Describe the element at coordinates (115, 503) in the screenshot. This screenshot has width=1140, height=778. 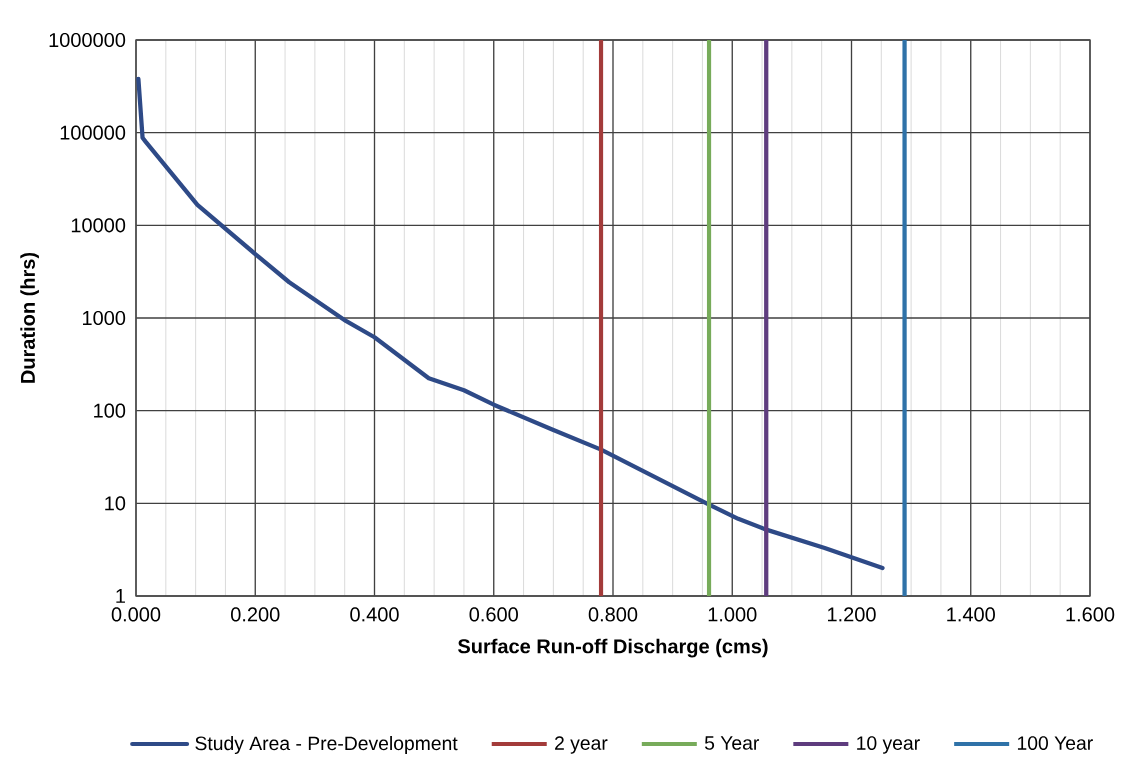
I see `y-tick-label: 10` at that location.